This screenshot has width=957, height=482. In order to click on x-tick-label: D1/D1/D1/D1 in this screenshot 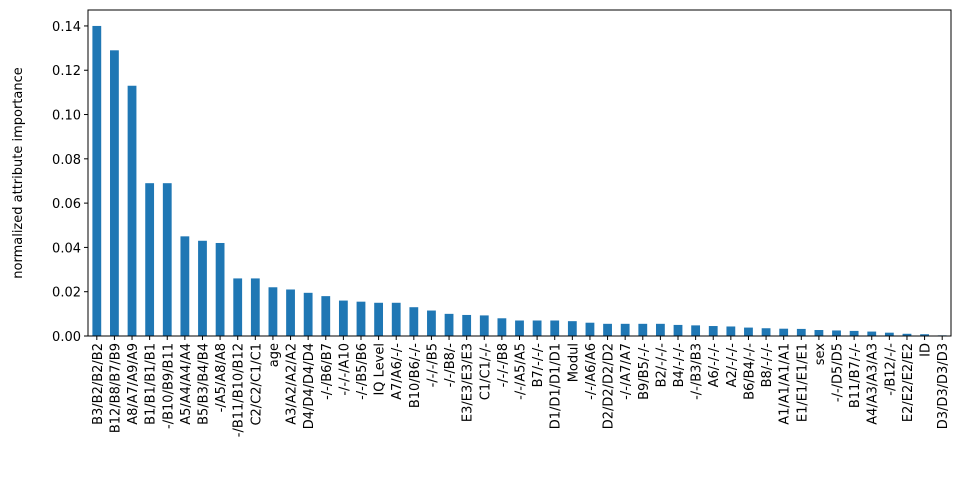, I will do `click(556, 386)`.